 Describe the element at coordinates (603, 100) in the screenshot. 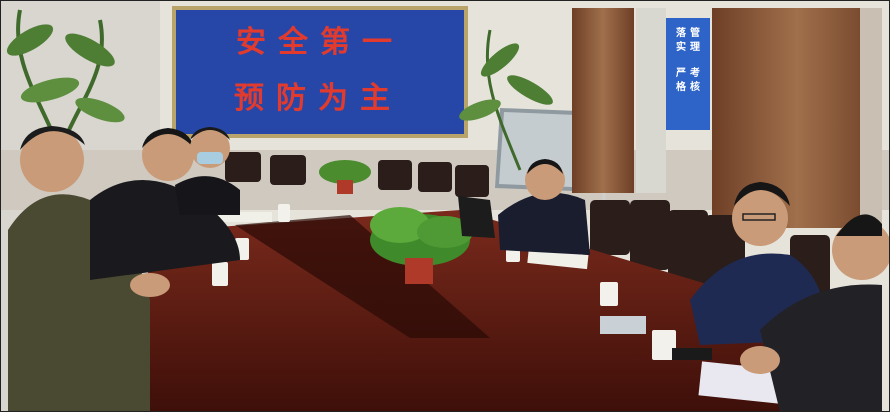

I see `curtain-left` at that location.